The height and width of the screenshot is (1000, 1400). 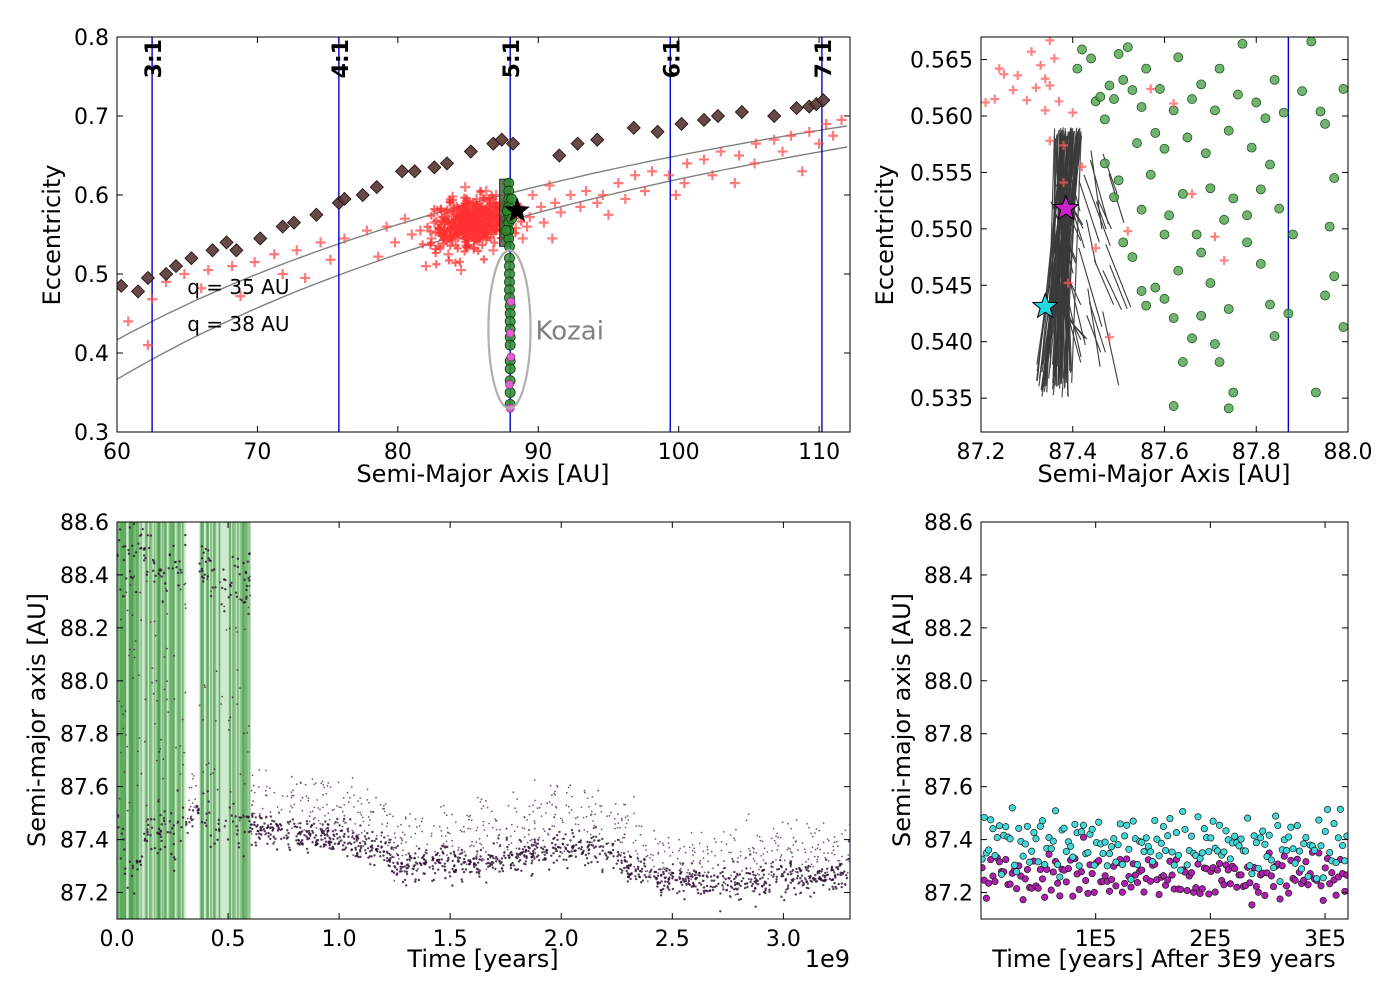 I want to click on p3-xlabel: Time [years], so click(x=482, y=959).